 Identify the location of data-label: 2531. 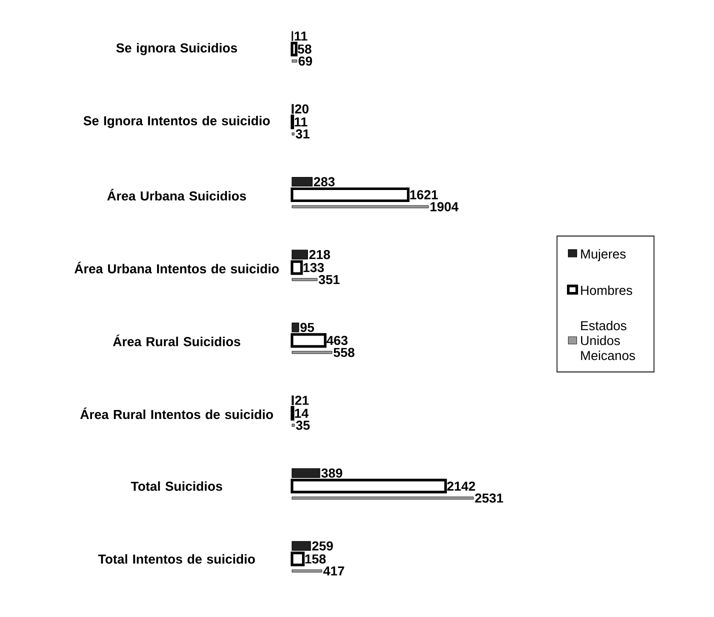
(489, 498).